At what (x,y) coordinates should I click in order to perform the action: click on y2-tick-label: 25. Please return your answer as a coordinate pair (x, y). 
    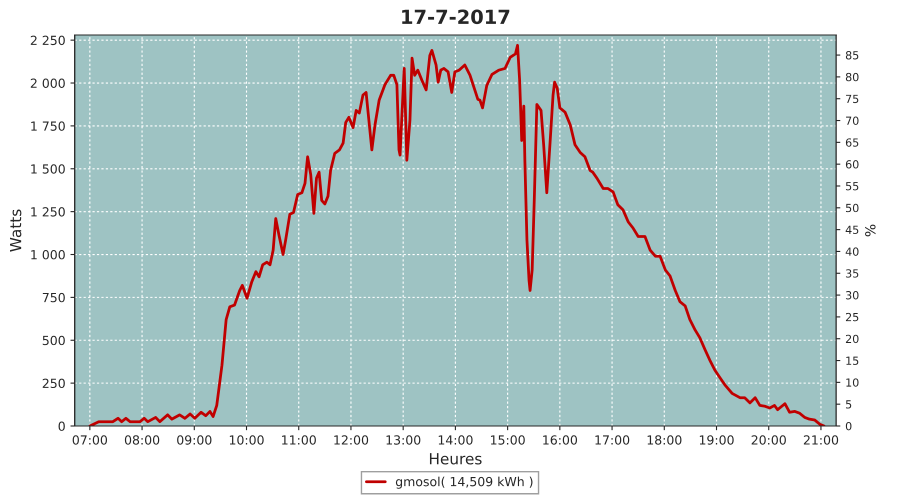
    Looking at the image, I should click on (852, 317).